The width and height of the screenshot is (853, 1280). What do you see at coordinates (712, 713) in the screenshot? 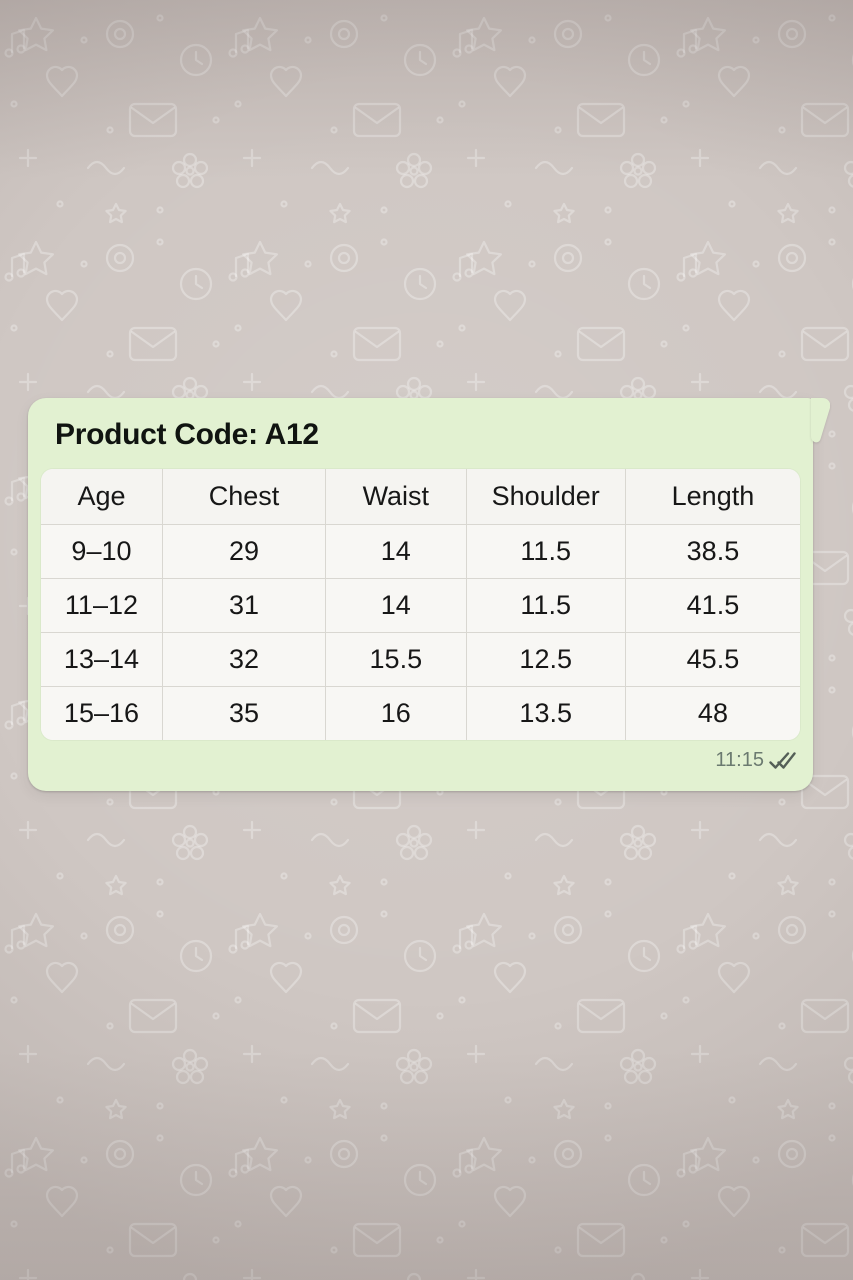
I see `table-cell: 48` at bounding box center [712, 713].